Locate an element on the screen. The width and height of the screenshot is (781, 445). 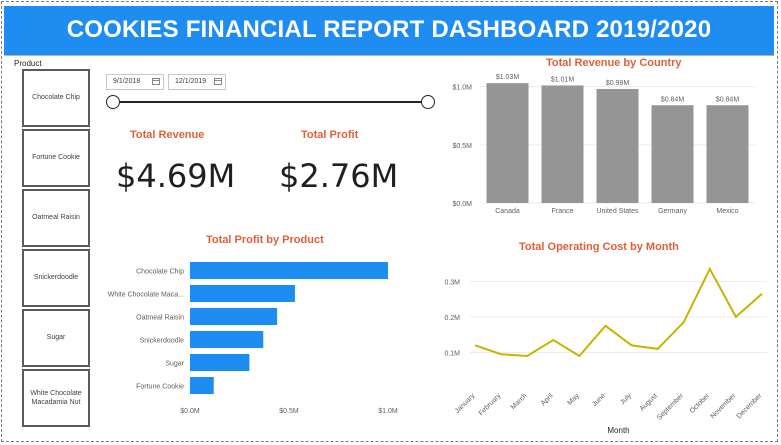
range-end-handle is located at coordinates (428, 102).